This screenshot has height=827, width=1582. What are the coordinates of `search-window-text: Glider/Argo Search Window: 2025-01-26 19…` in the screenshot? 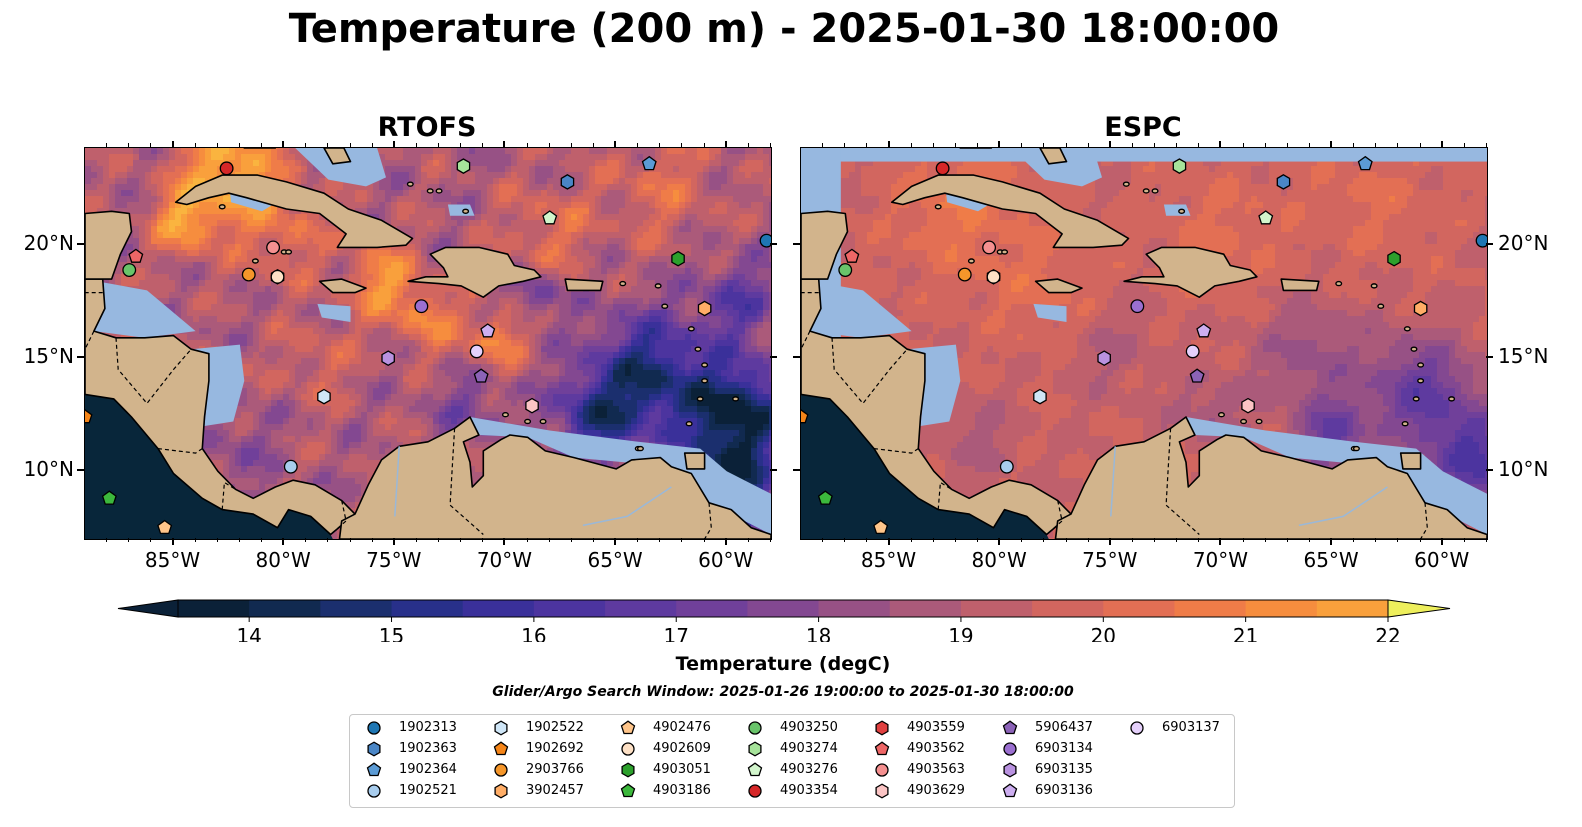 It's located at (783, 692).